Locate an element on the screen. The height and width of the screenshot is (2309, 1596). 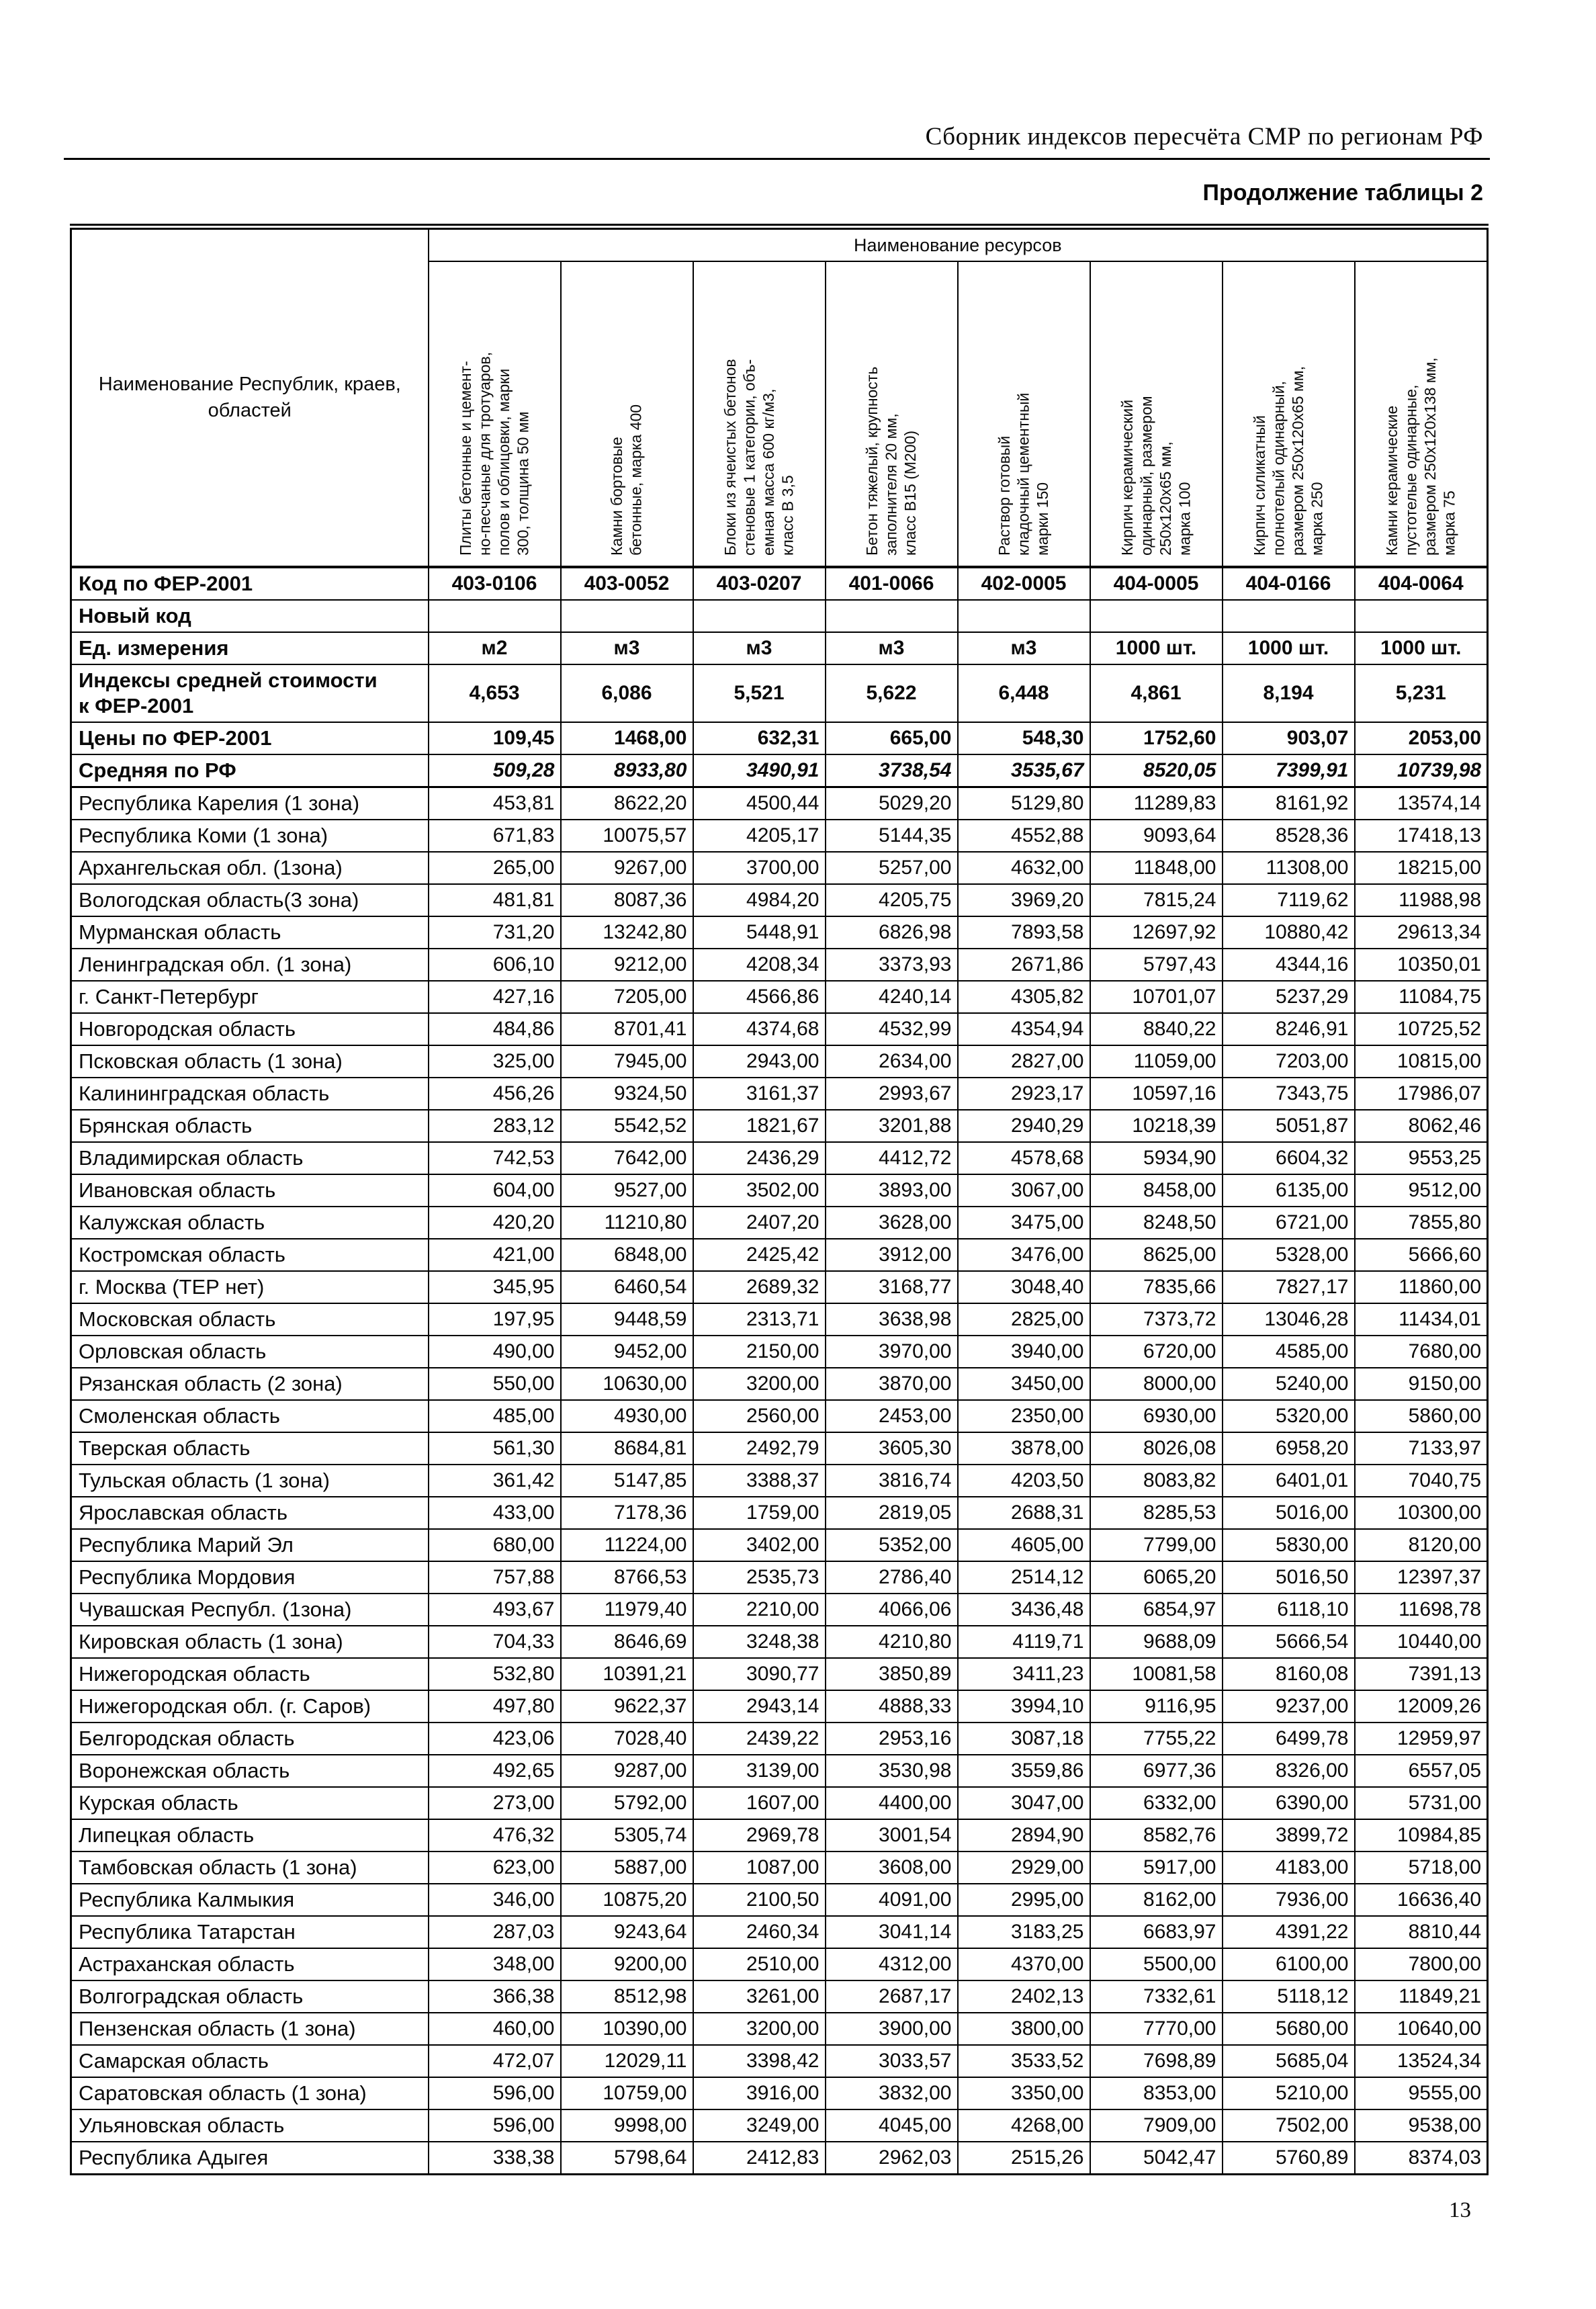
value-cell: 3605,30 is located at coordinates (892, 1448).